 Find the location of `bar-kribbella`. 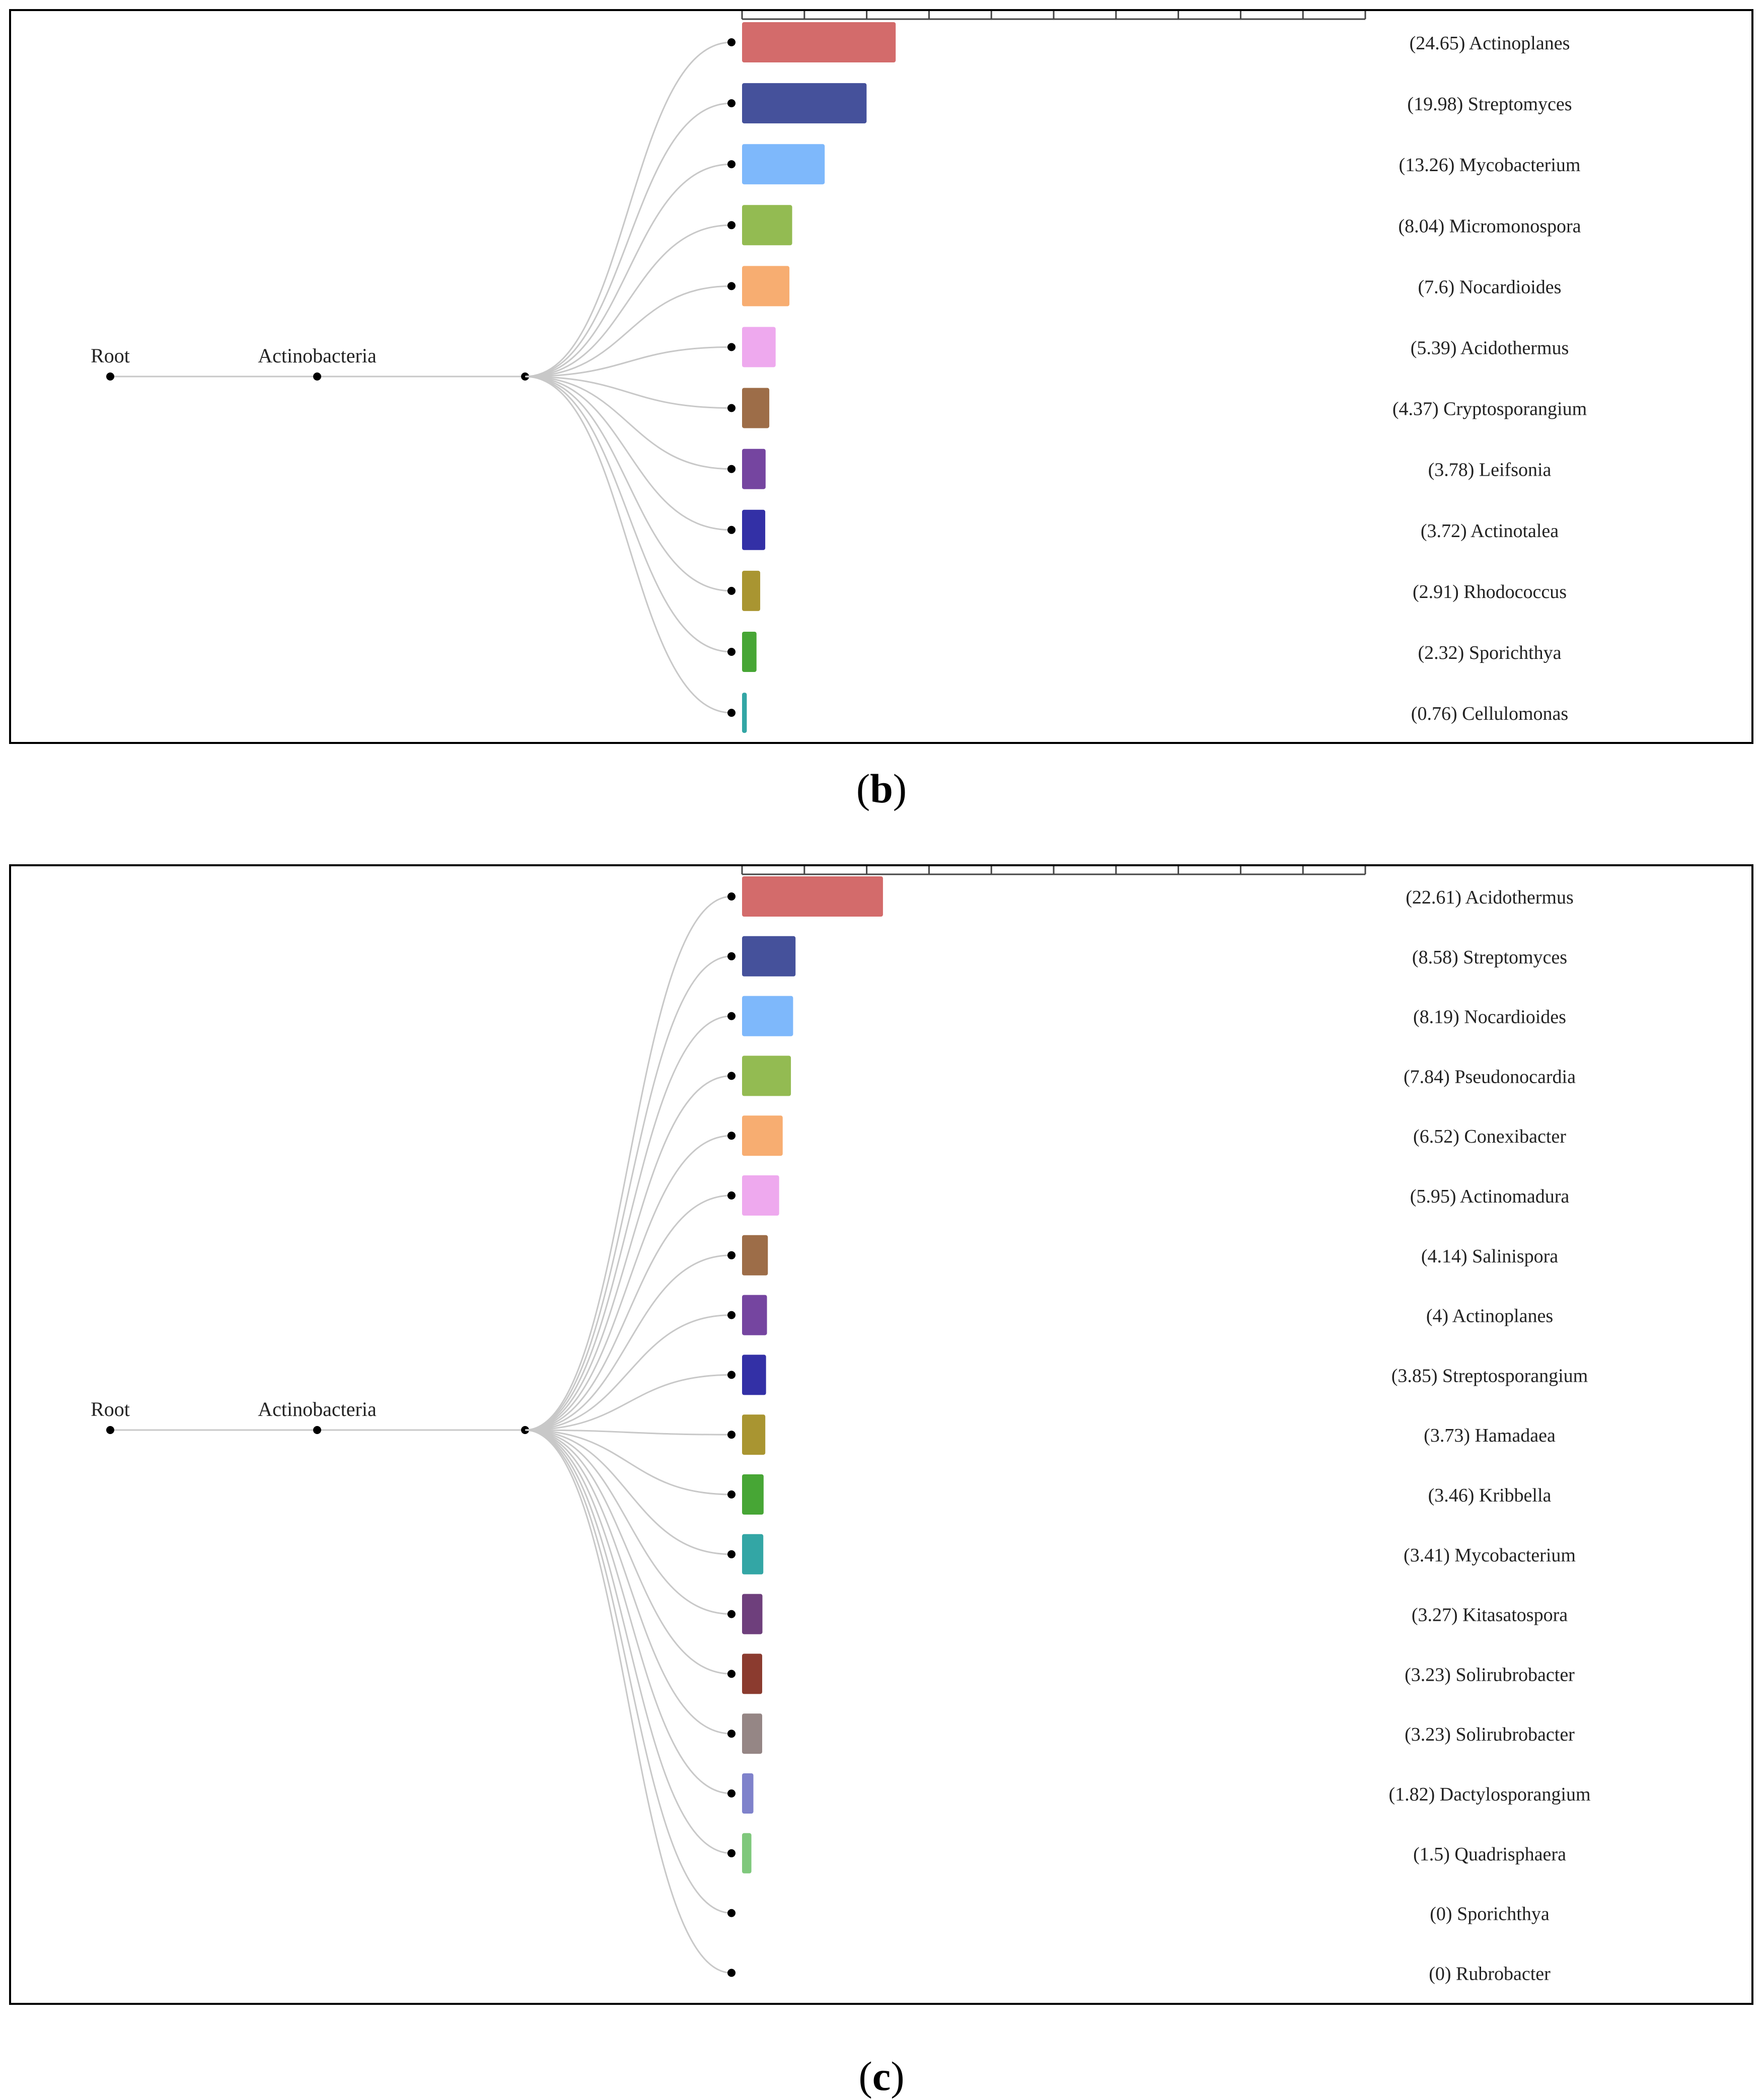

bar-kribbella is located at coordinates (753, 1495).